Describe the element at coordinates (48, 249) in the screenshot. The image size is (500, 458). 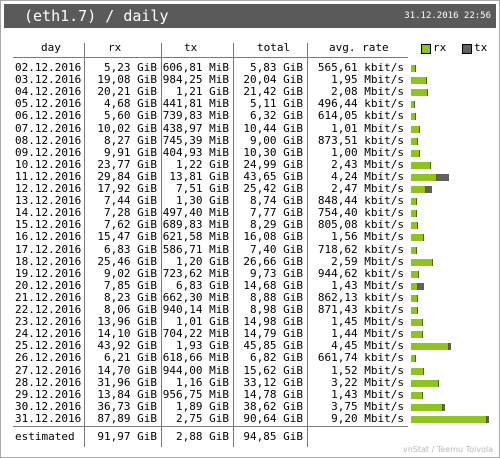
I see `day-cell: 17.12.2016` at that location.